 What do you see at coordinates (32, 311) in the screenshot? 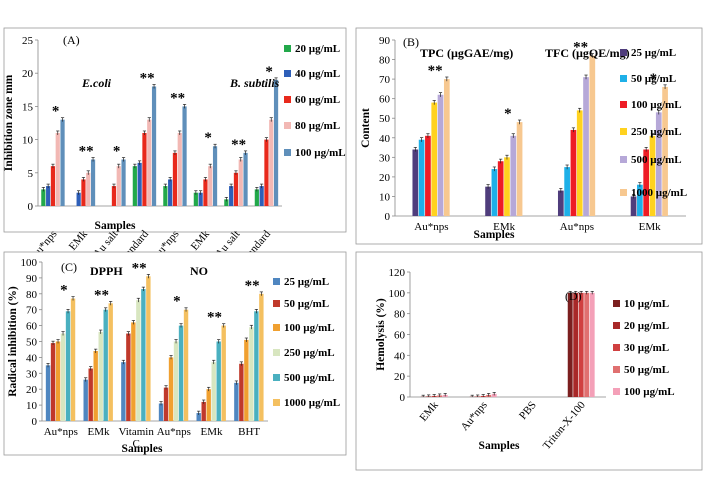
I see `y-tick-label: 70` at bounding box center [32, 311].